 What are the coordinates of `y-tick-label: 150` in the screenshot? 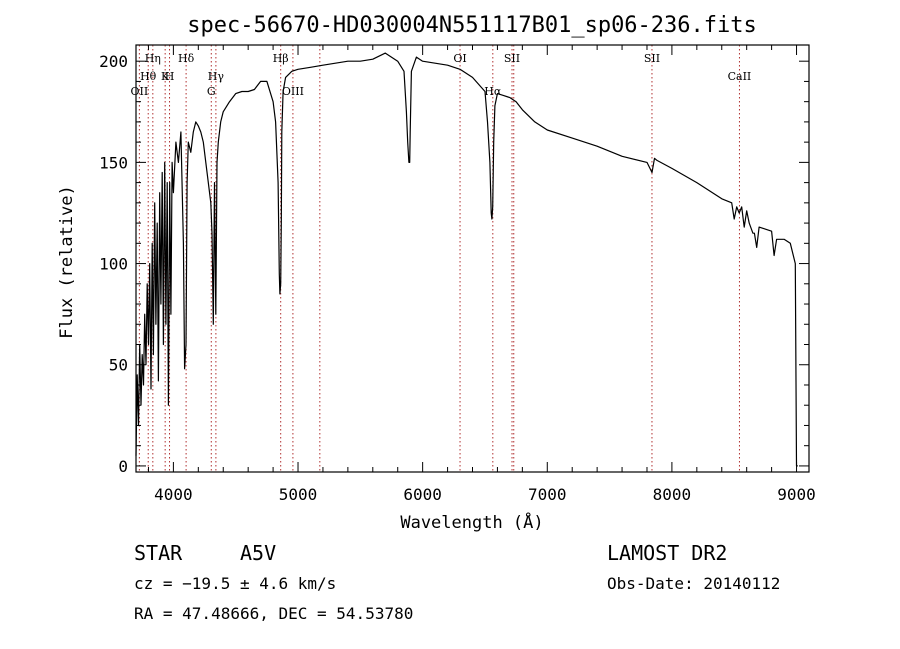 It's located at (113, 162).